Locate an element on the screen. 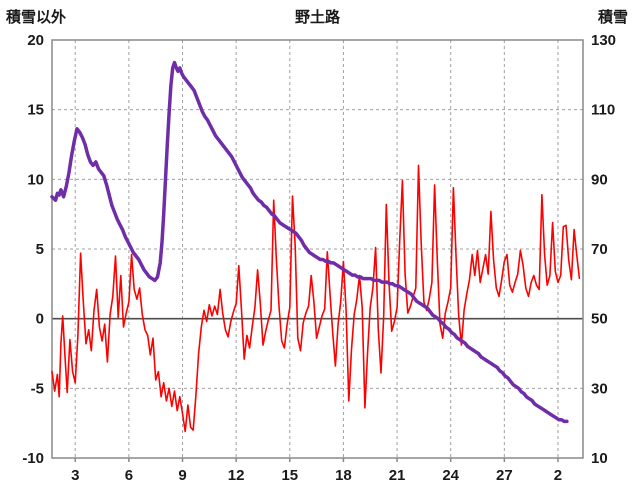  x-tick-label: 3 is located at coordinates (75, 475).